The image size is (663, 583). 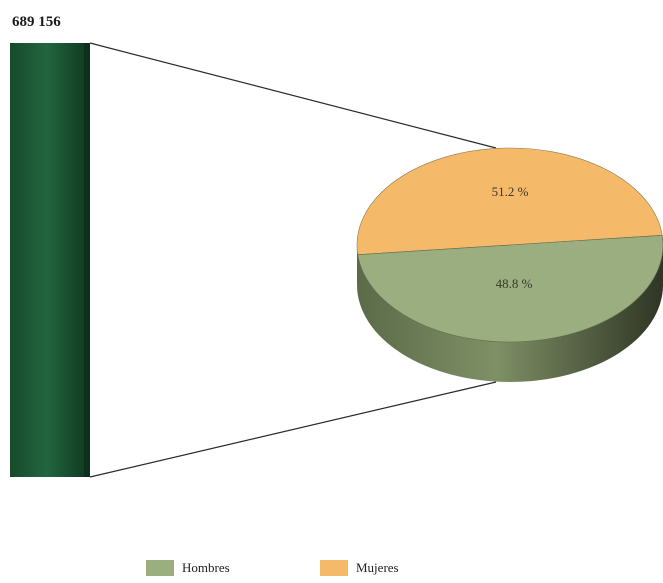 I want to click on slice-side-hombres, so click(x=510, y=313).